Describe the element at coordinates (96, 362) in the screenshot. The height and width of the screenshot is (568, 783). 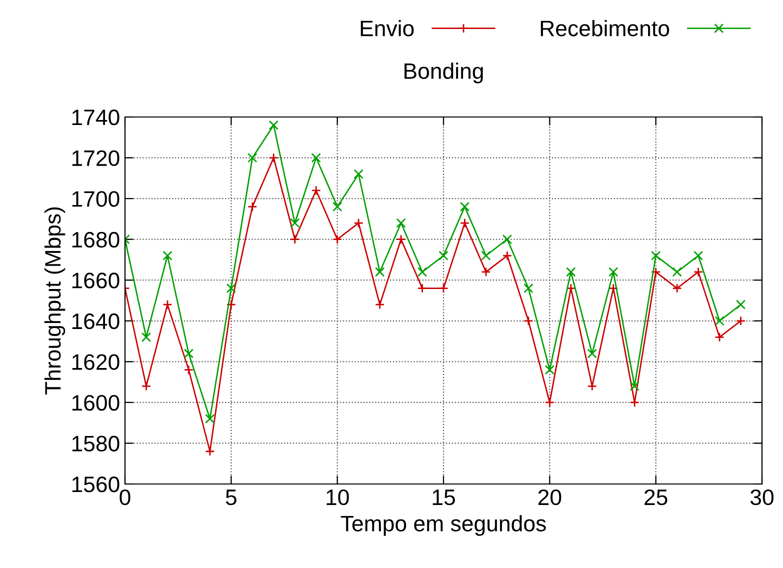
I see `y-tick-label: 1620` at that location.